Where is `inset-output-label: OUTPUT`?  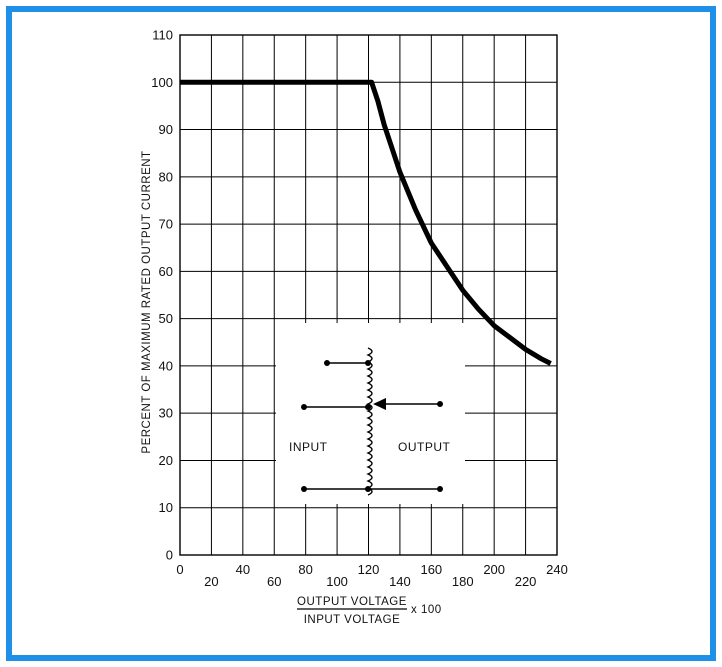 inset-output-label: OUTPUT is located at coordinates (424, 447).